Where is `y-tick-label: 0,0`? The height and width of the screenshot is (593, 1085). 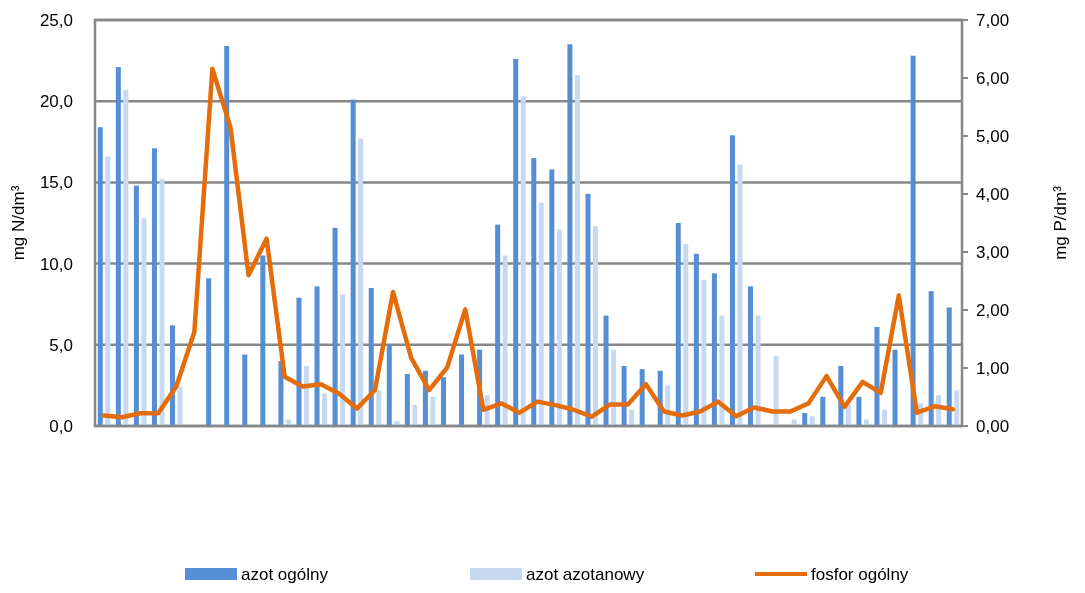 y-tick-label: 0,0 is located at coordinates (61, 426).